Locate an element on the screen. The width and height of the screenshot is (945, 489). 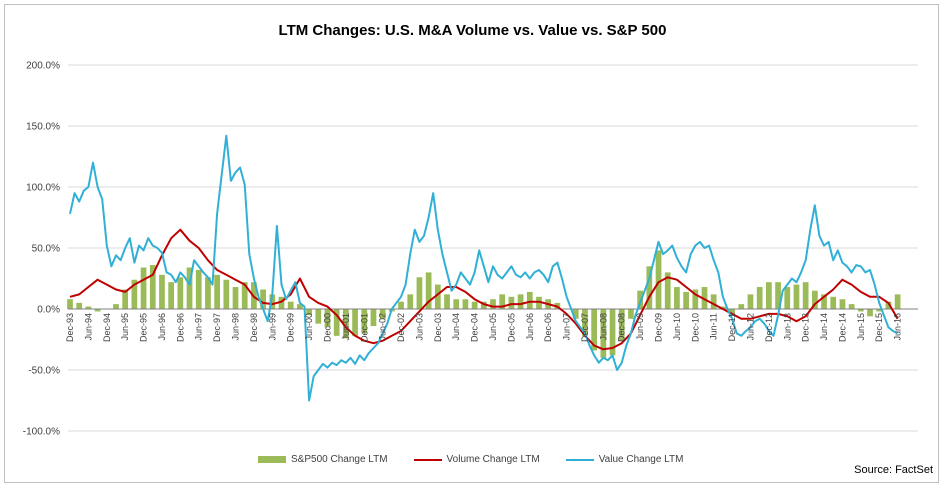
x-tick-label: Dec-12 is located at coordinates (769, 327).